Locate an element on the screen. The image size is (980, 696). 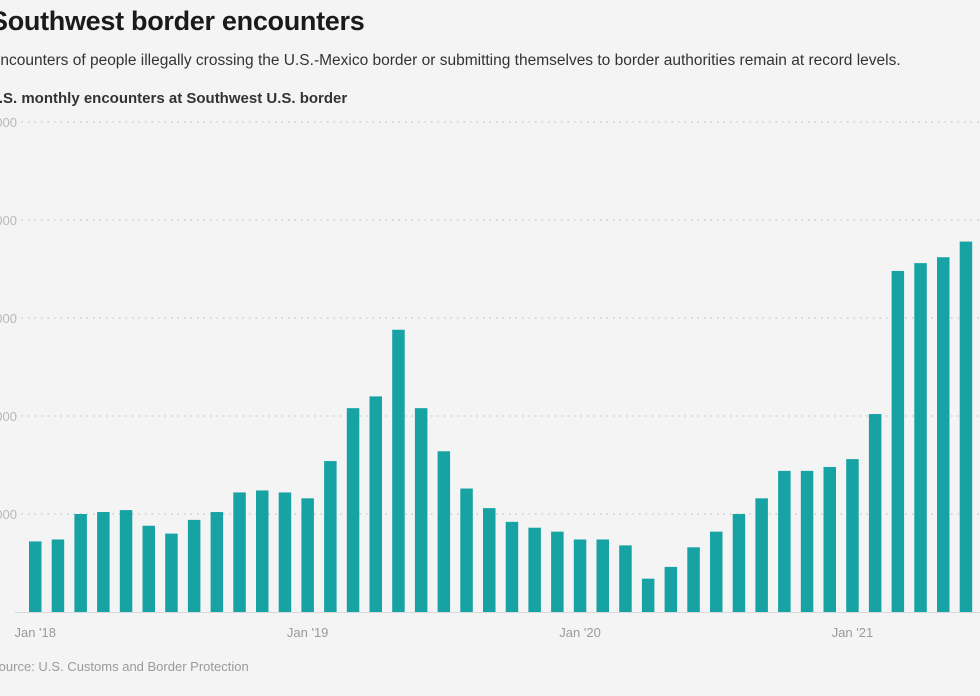
x-tick-label: Jan '21 is located at coordinates (853, 632).